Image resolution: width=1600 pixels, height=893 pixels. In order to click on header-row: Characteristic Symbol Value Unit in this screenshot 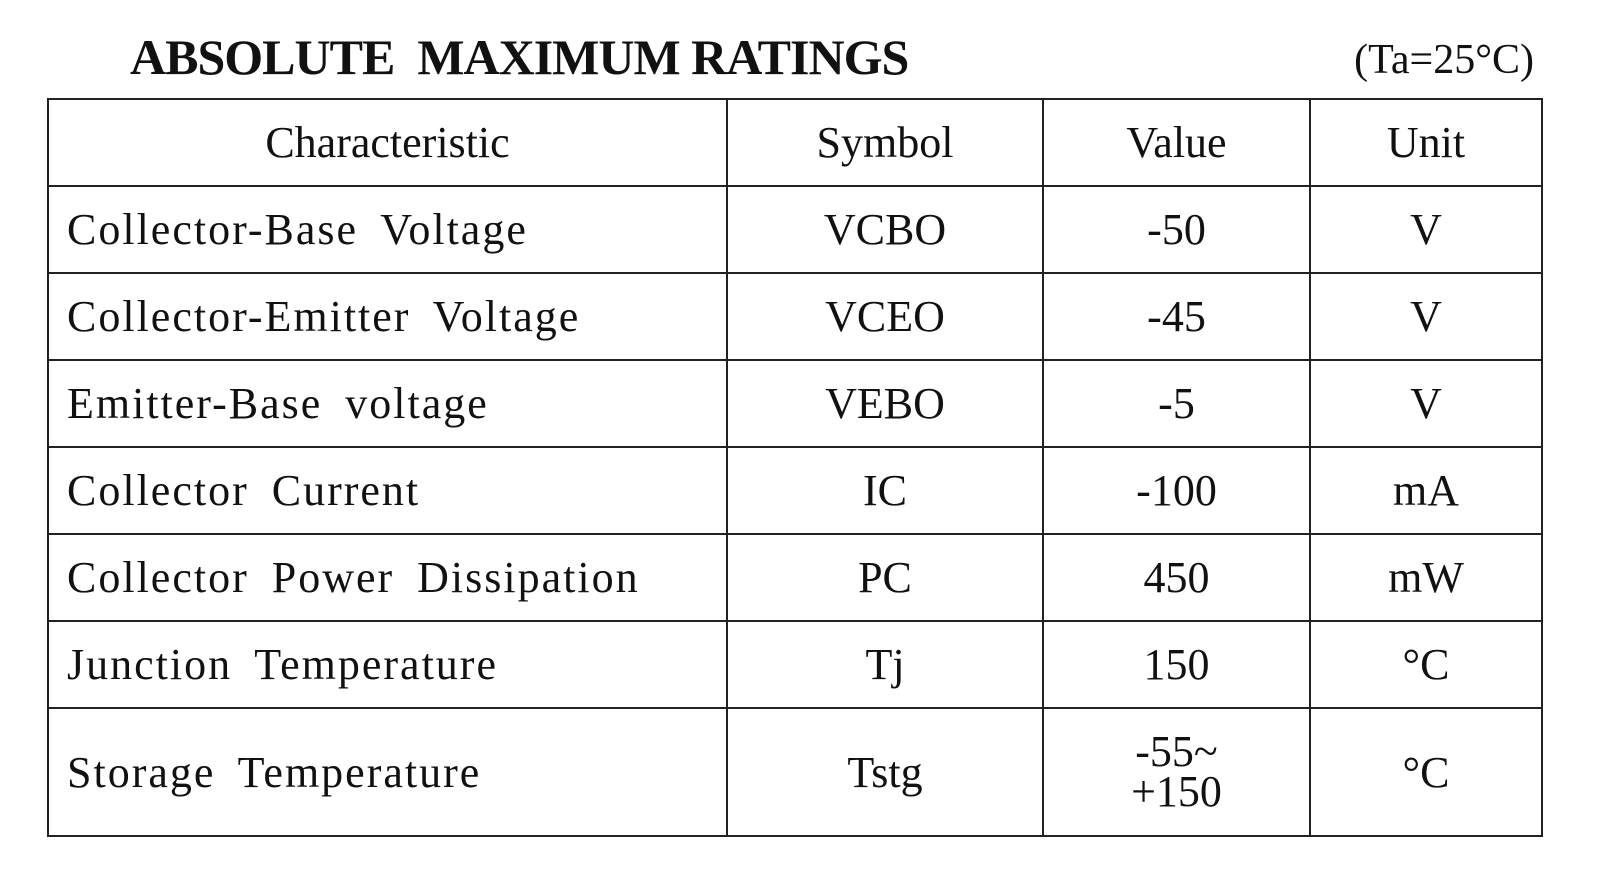, I will do `click(795, 142)`.